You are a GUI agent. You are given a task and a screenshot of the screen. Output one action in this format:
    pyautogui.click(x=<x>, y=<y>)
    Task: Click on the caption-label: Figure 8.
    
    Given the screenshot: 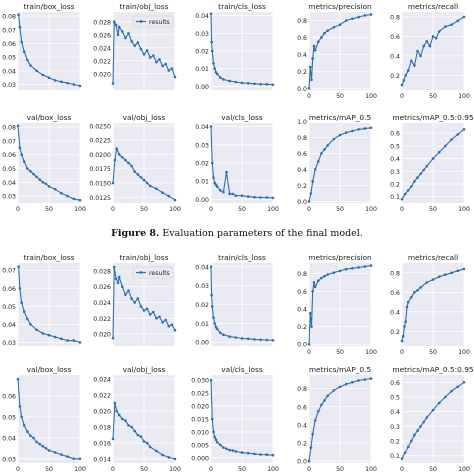 What is the action you would take?
    pyautogui.click(x=135, y=233)
    